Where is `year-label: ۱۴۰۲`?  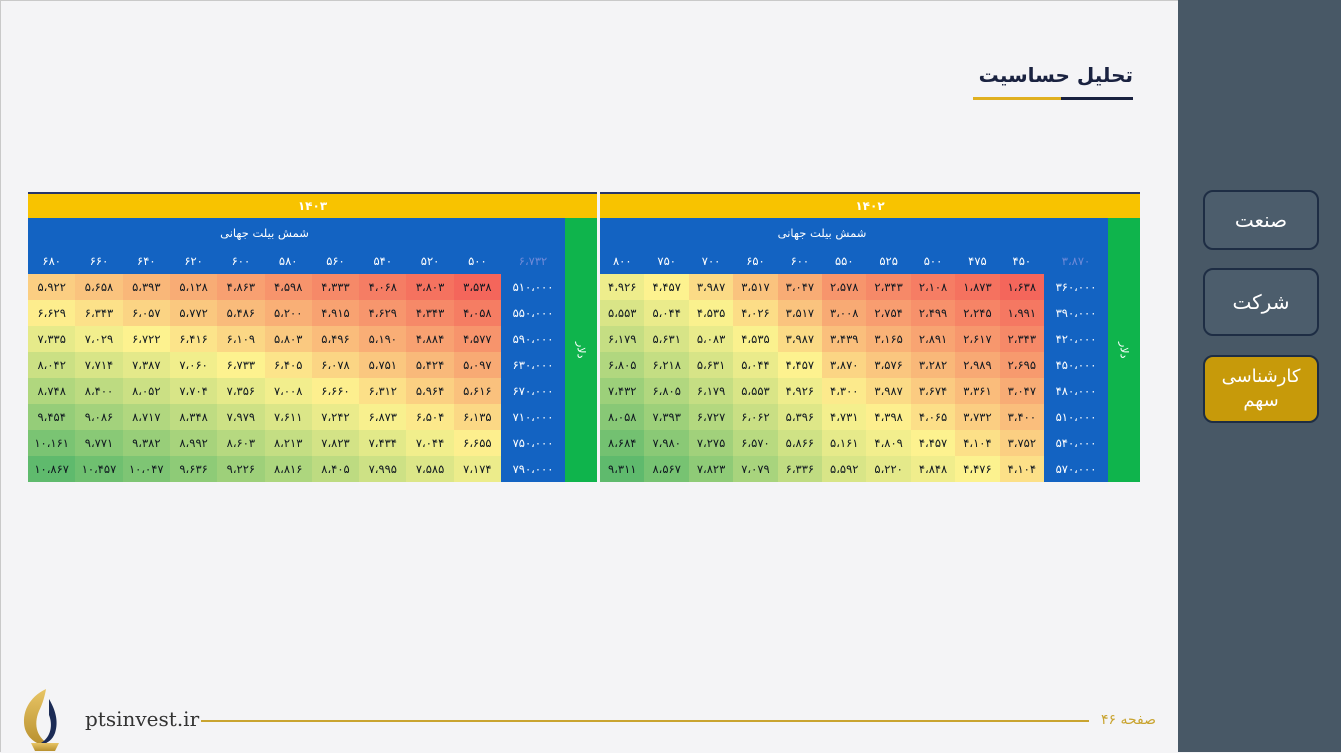 year-label: ۱۴۰۲ is located at coordinates (870, 205).